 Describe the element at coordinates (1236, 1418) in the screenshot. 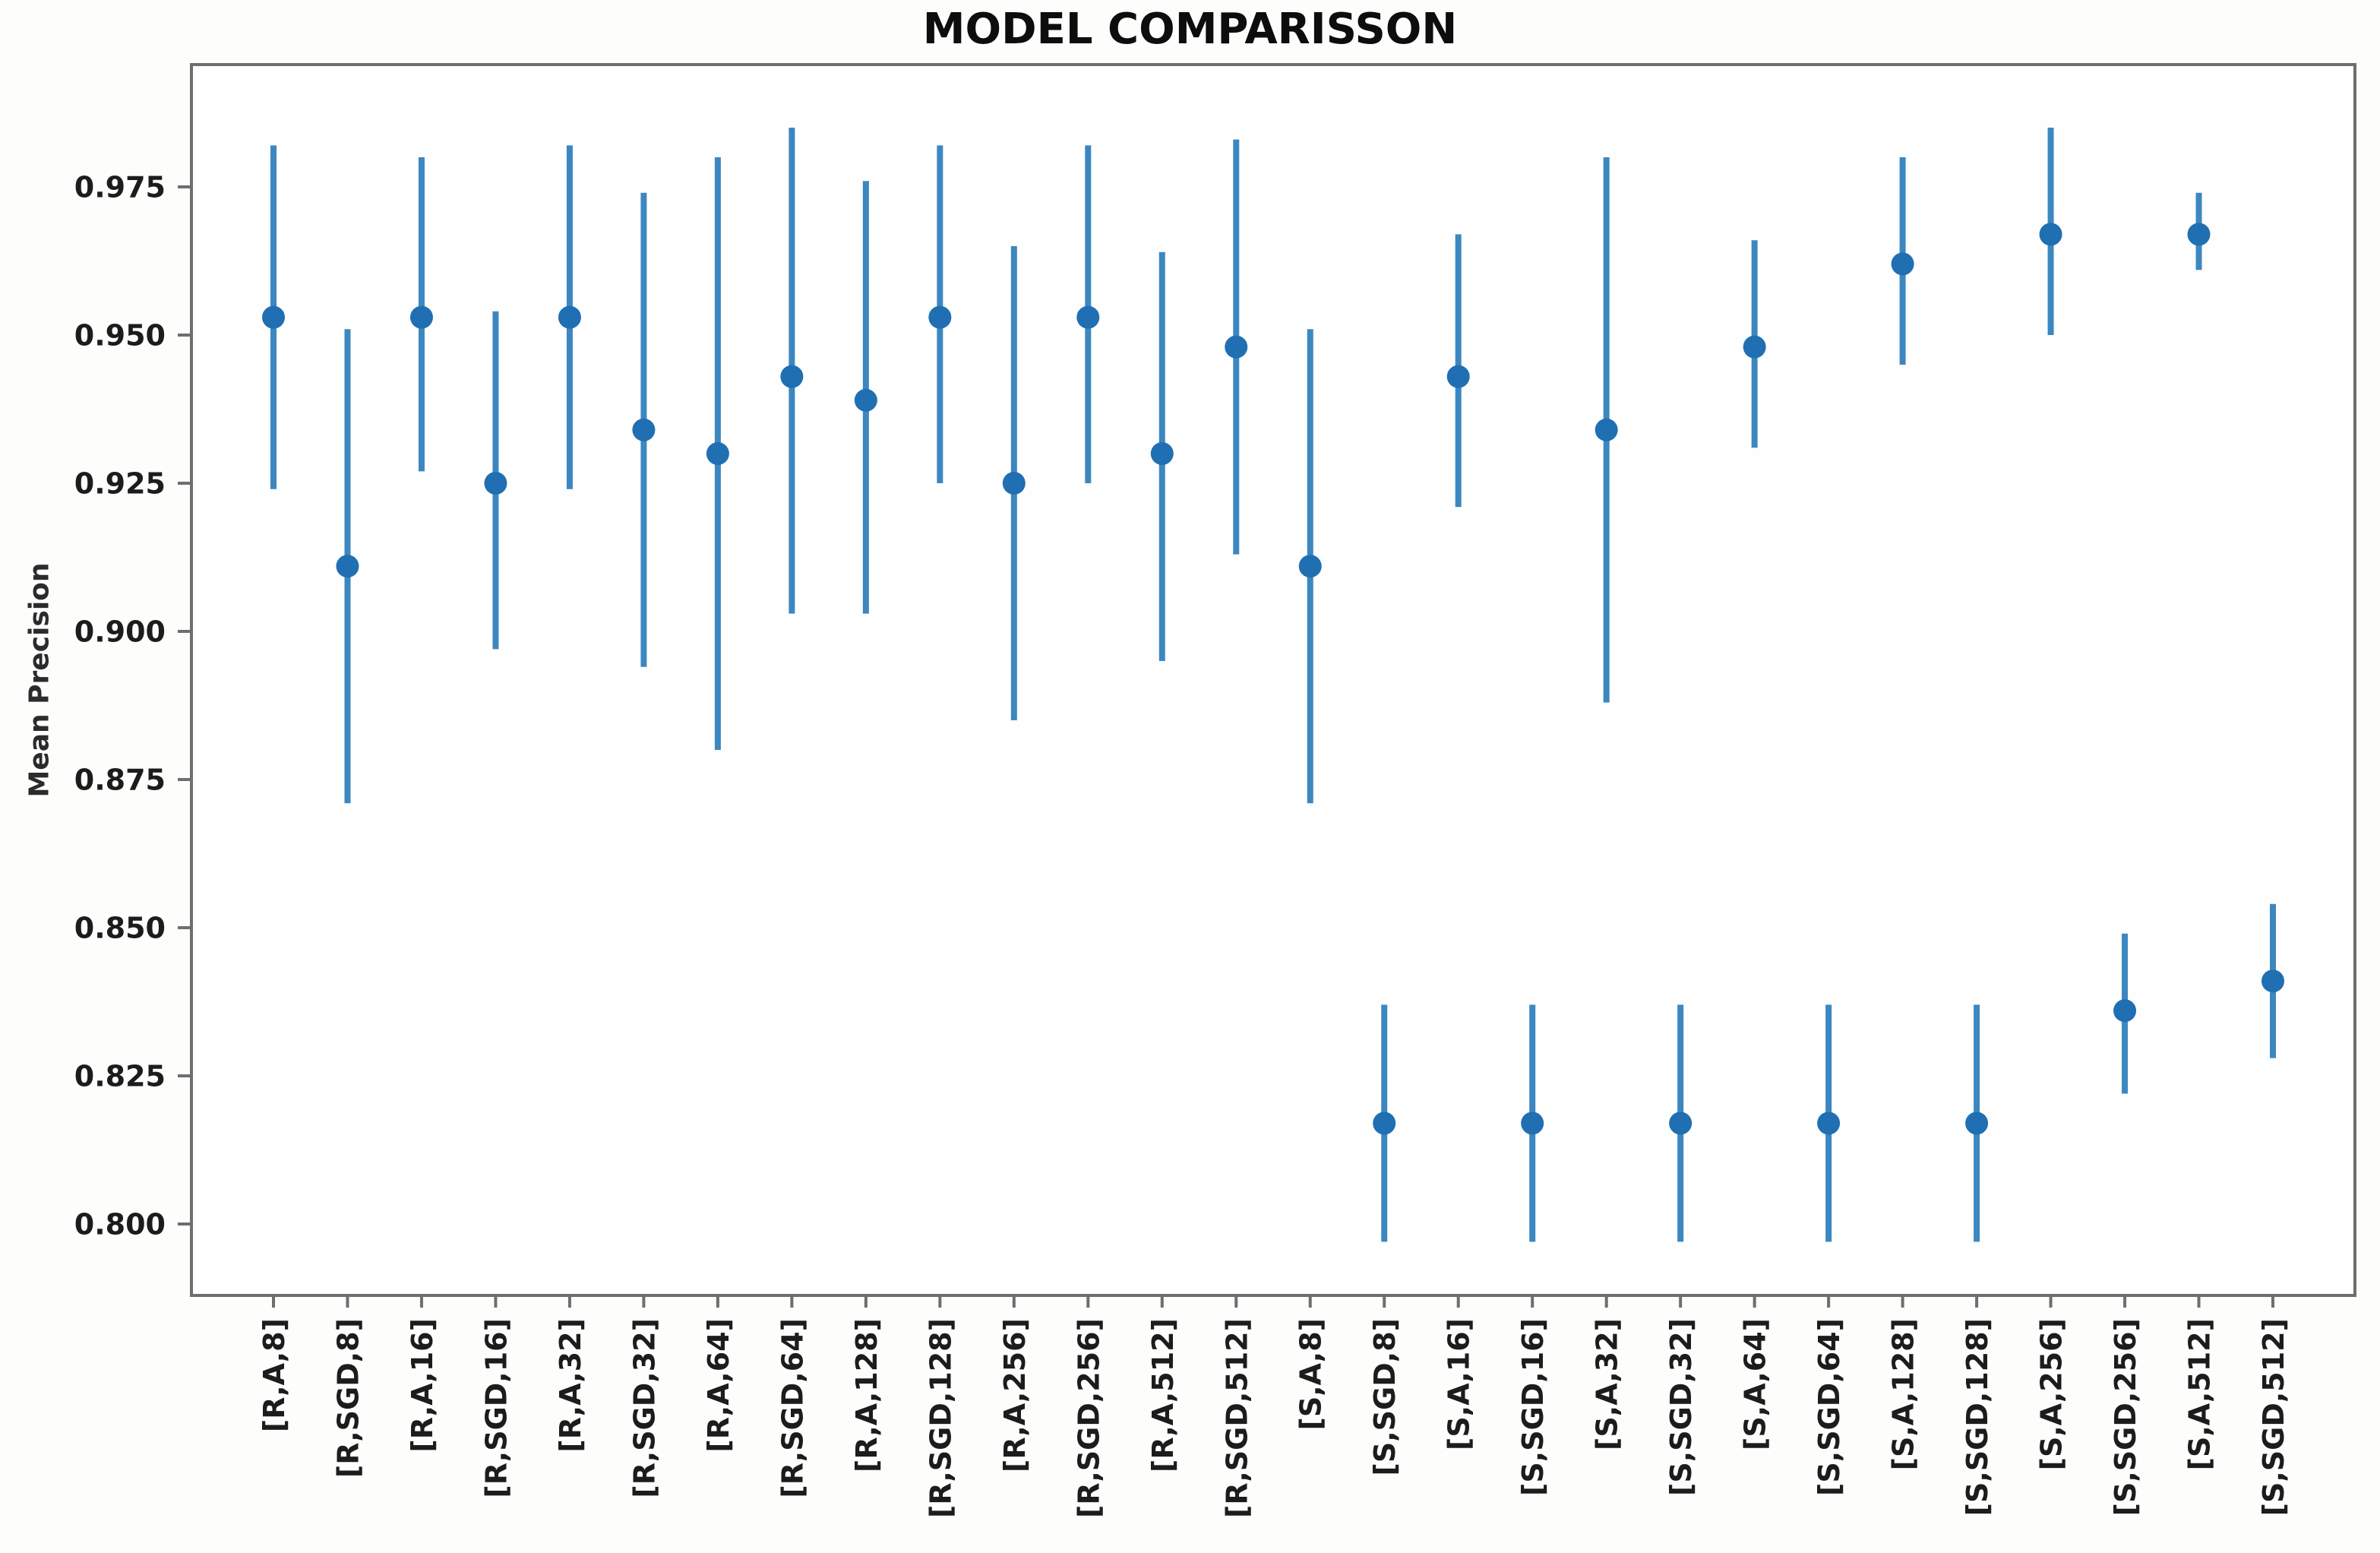

I see `x-tick-label: [R,SGD,512]` at that location.